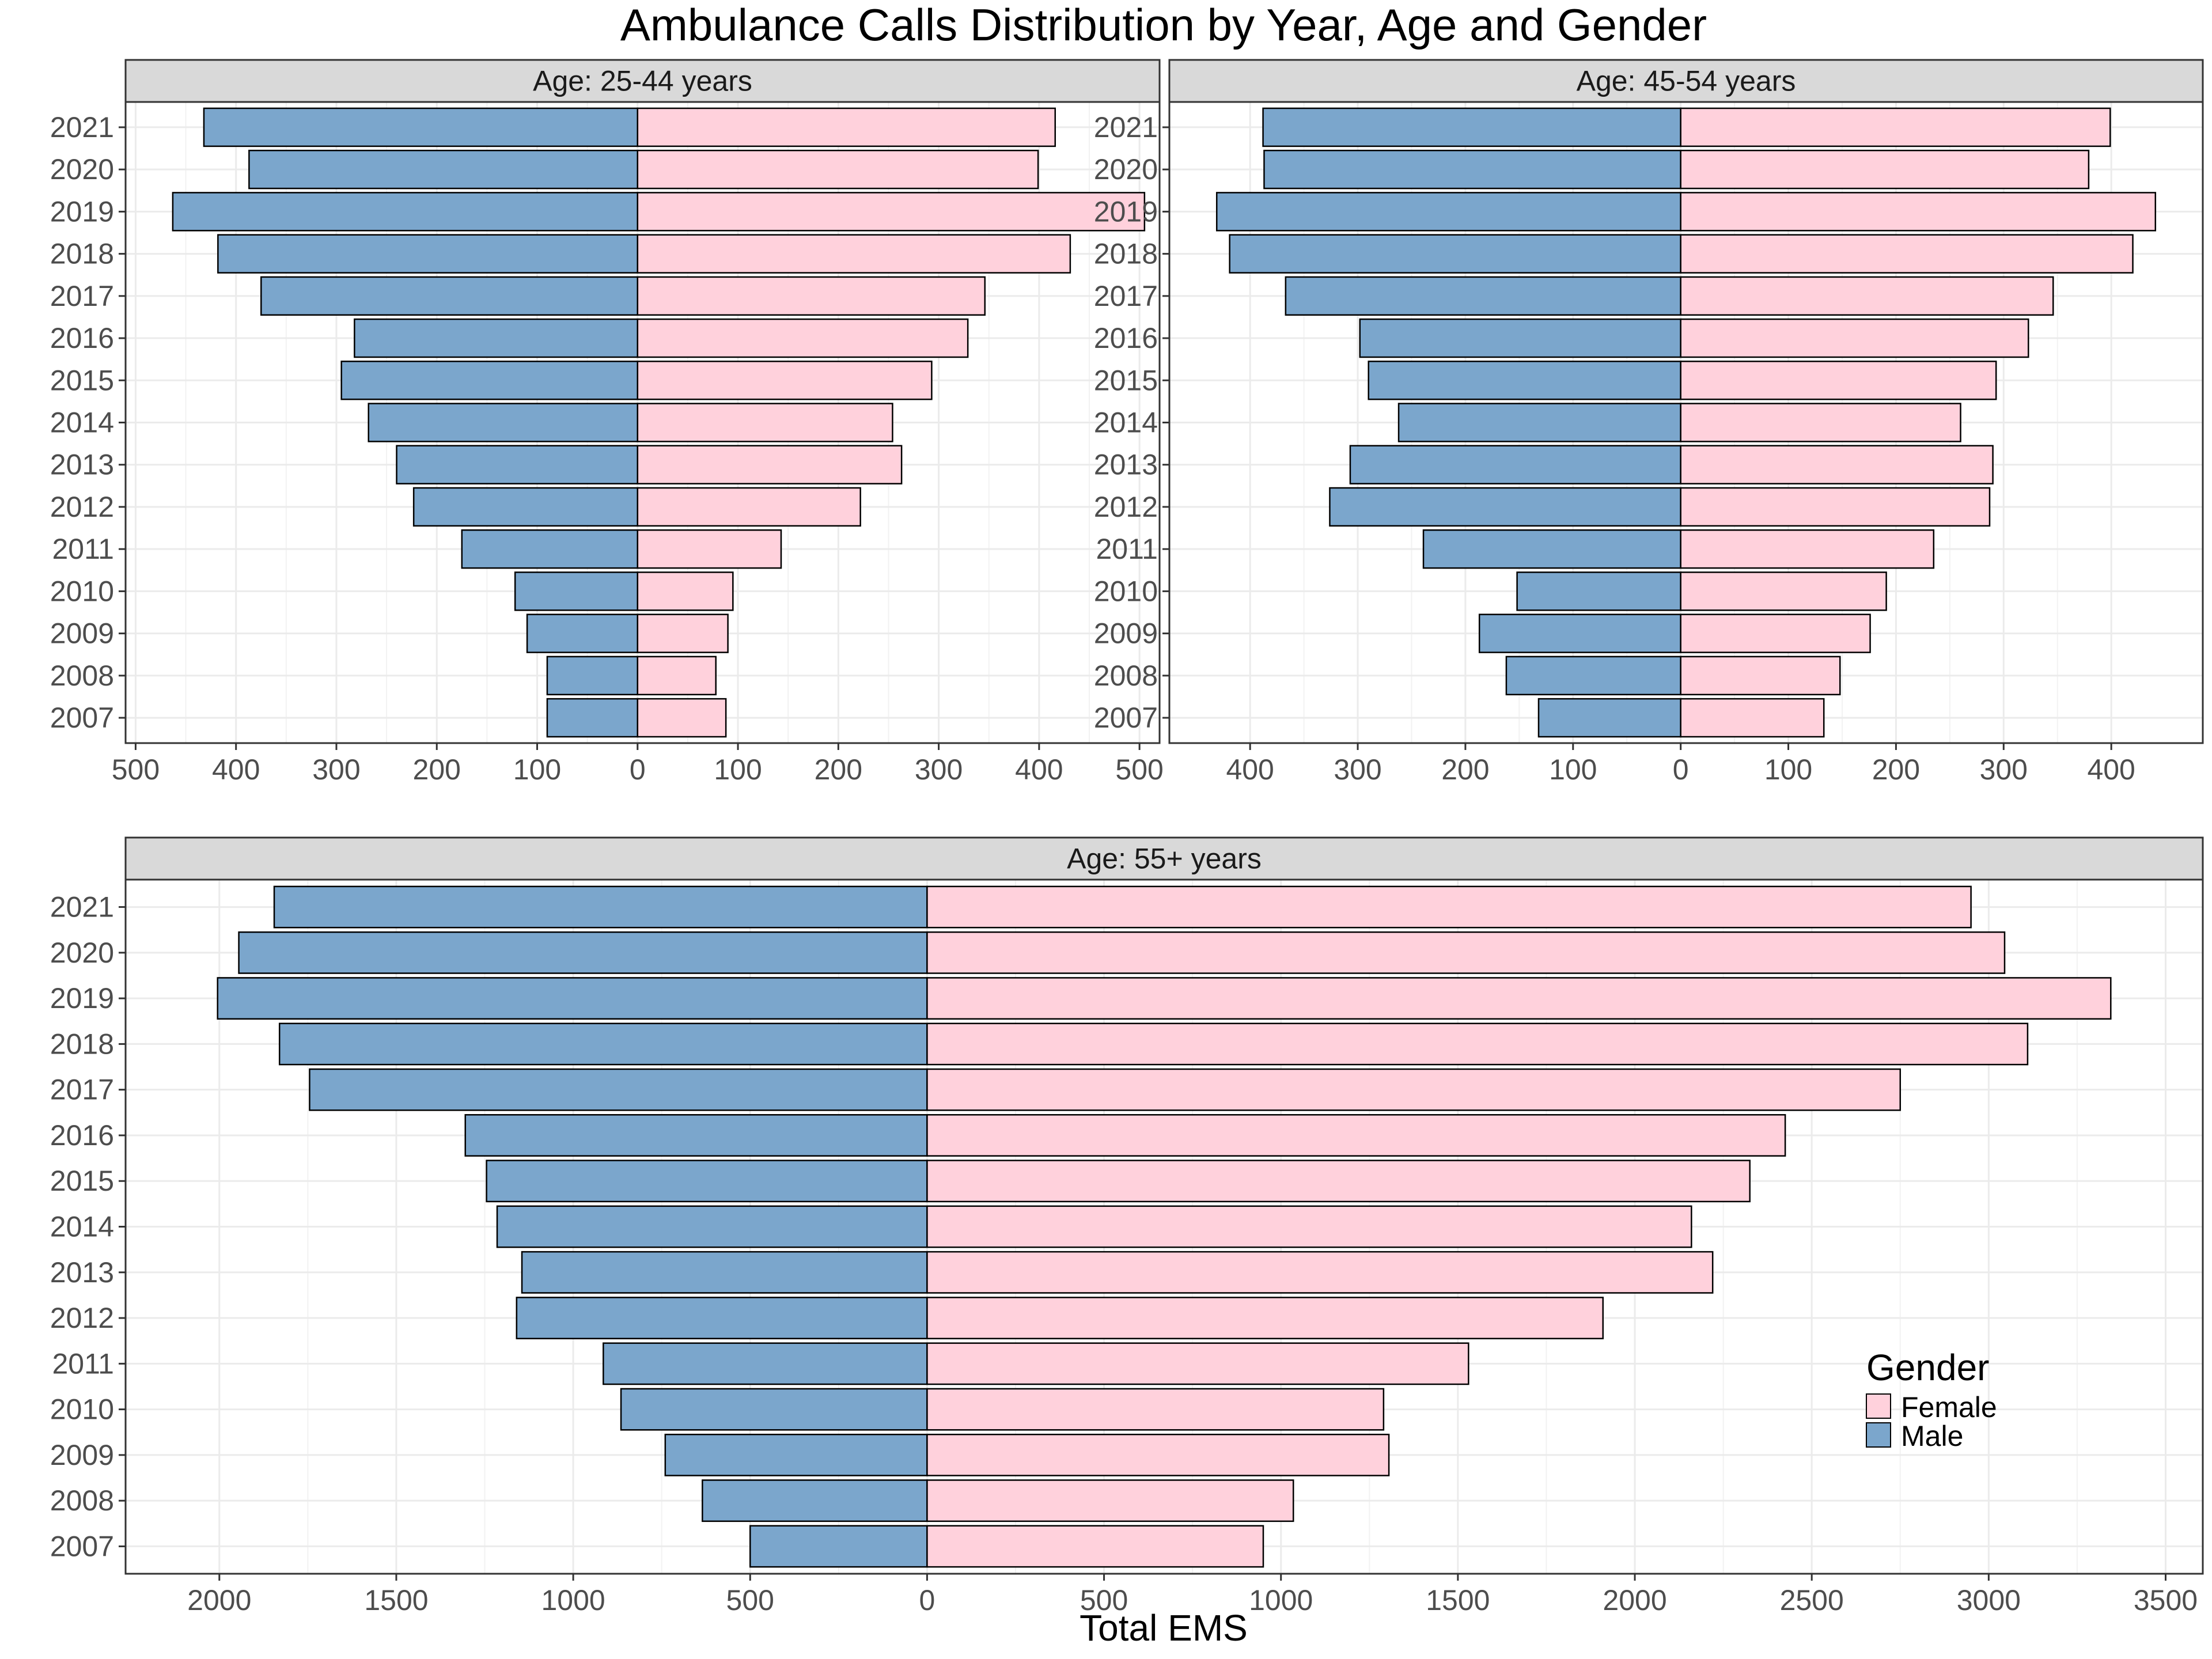 This screenshot has height=1659, width=2212. What do you see at coordinates (82, 1455) in the screenshot?
I see `y-tick-label: 2009` at bounding box center [82, 1455].